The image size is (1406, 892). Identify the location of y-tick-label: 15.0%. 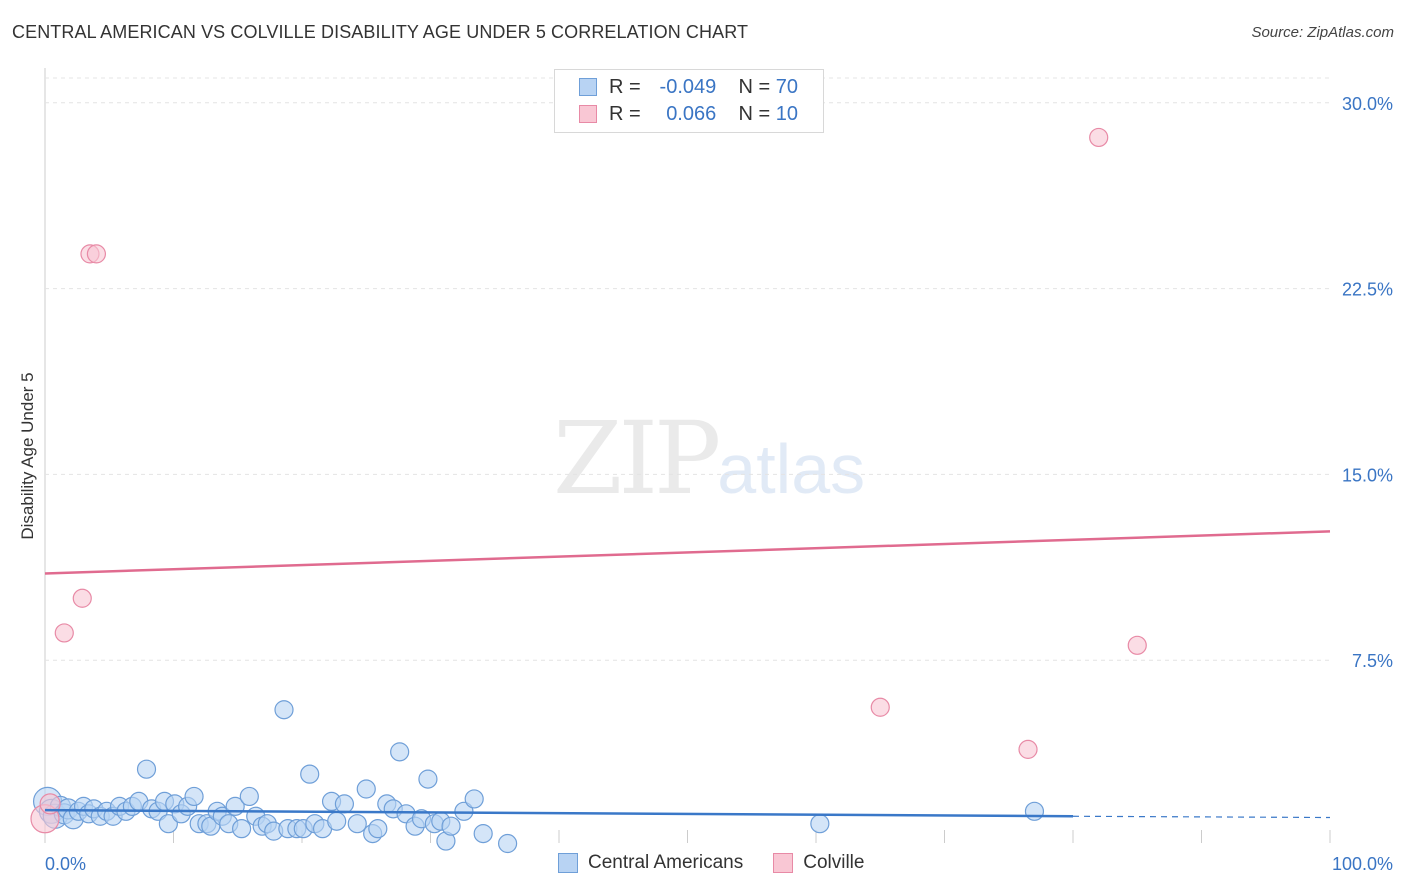
(1367, 475).